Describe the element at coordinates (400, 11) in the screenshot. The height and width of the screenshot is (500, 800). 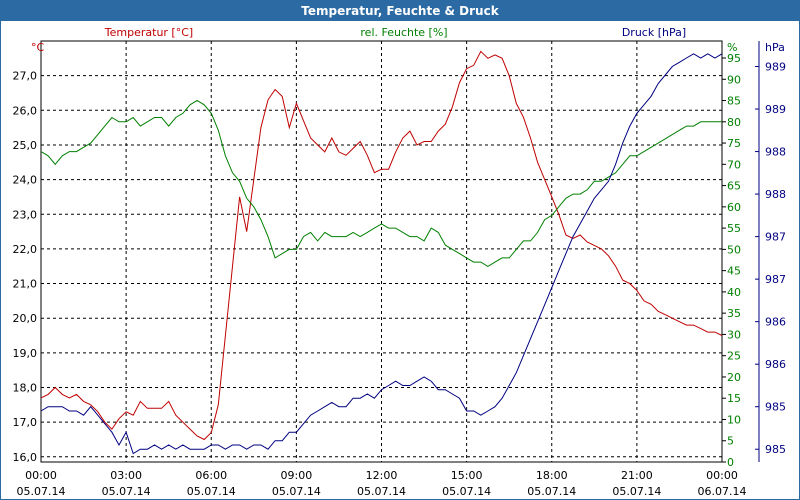
I see `window-title: Temperatur, Feuchte & Druck` at that location.